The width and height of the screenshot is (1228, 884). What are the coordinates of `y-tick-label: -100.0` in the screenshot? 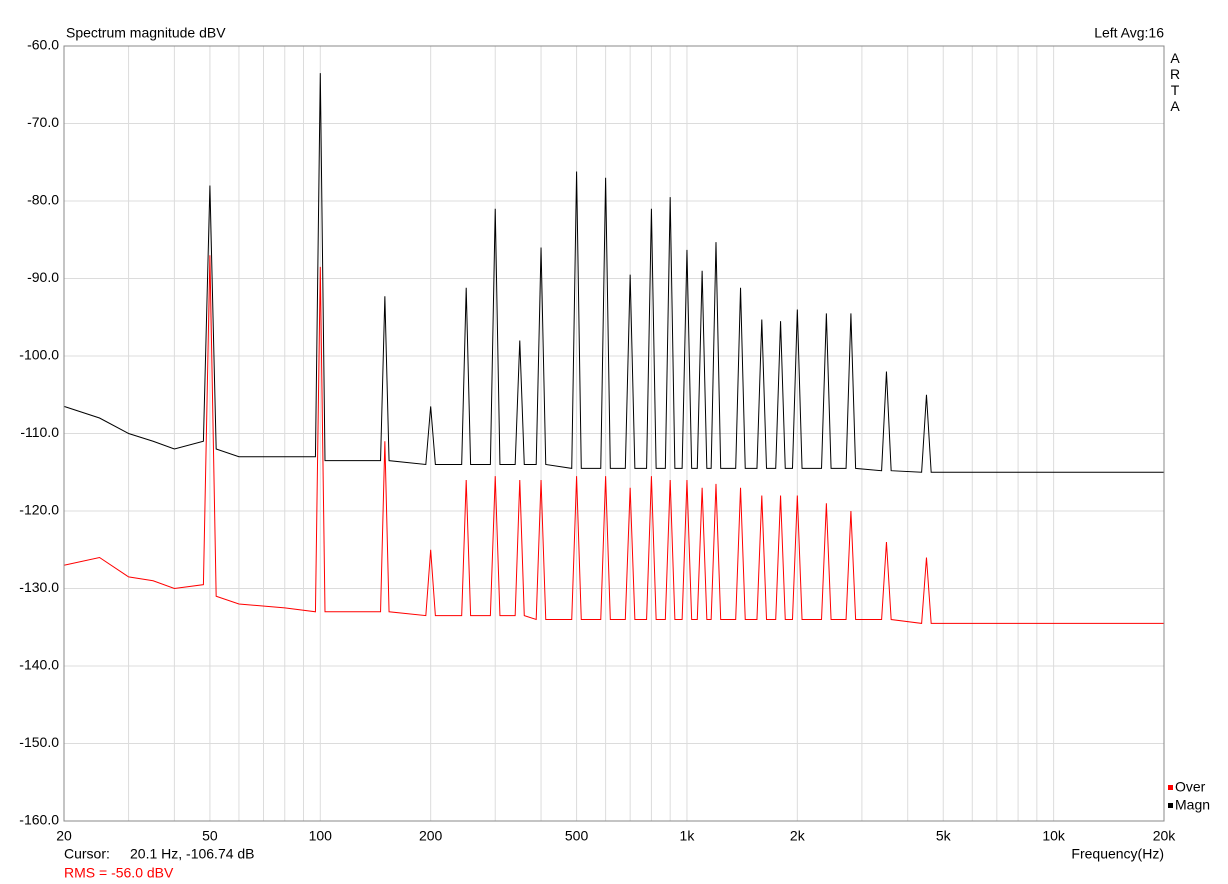 It's located at (39, 355).